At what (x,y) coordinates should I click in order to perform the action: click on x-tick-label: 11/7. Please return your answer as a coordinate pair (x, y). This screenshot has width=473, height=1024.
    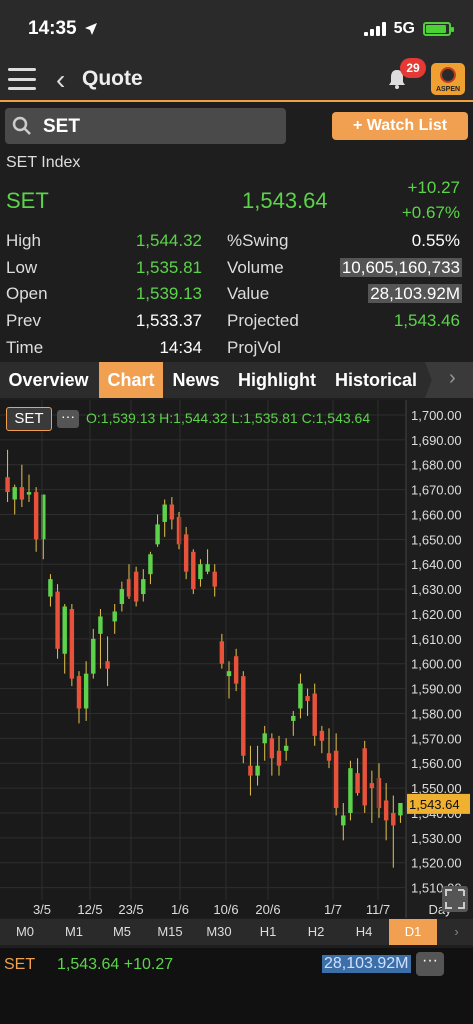
    Looking at the image, I should click on (378, 909).